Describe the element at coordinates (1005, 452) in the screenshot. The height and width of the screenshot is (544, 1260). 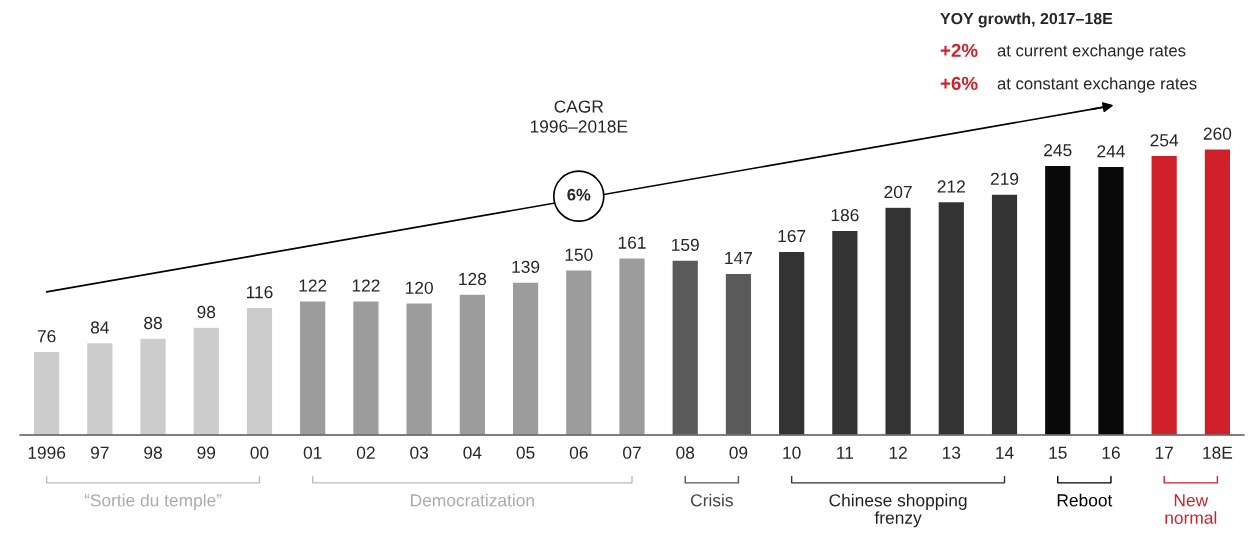
I see `x-tick-label: 14` at that location.